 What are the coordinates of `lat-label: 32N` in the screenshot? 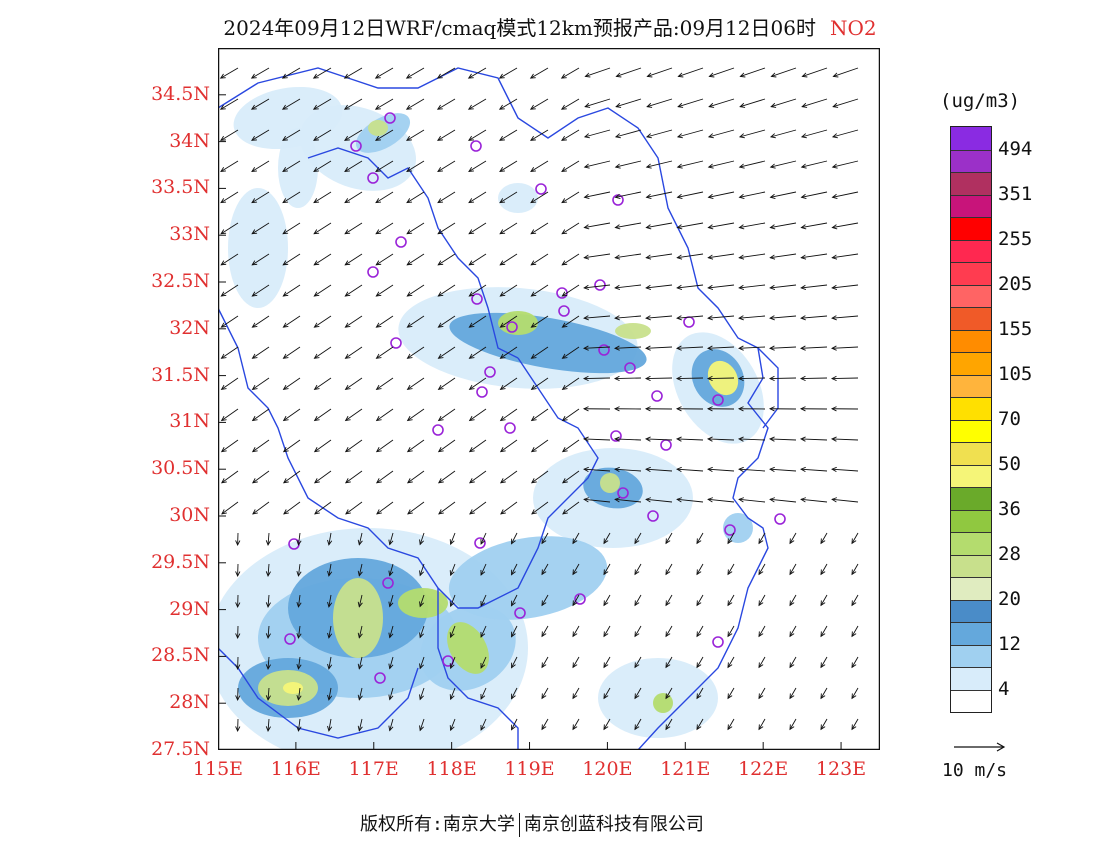 It's located at (189, 327).